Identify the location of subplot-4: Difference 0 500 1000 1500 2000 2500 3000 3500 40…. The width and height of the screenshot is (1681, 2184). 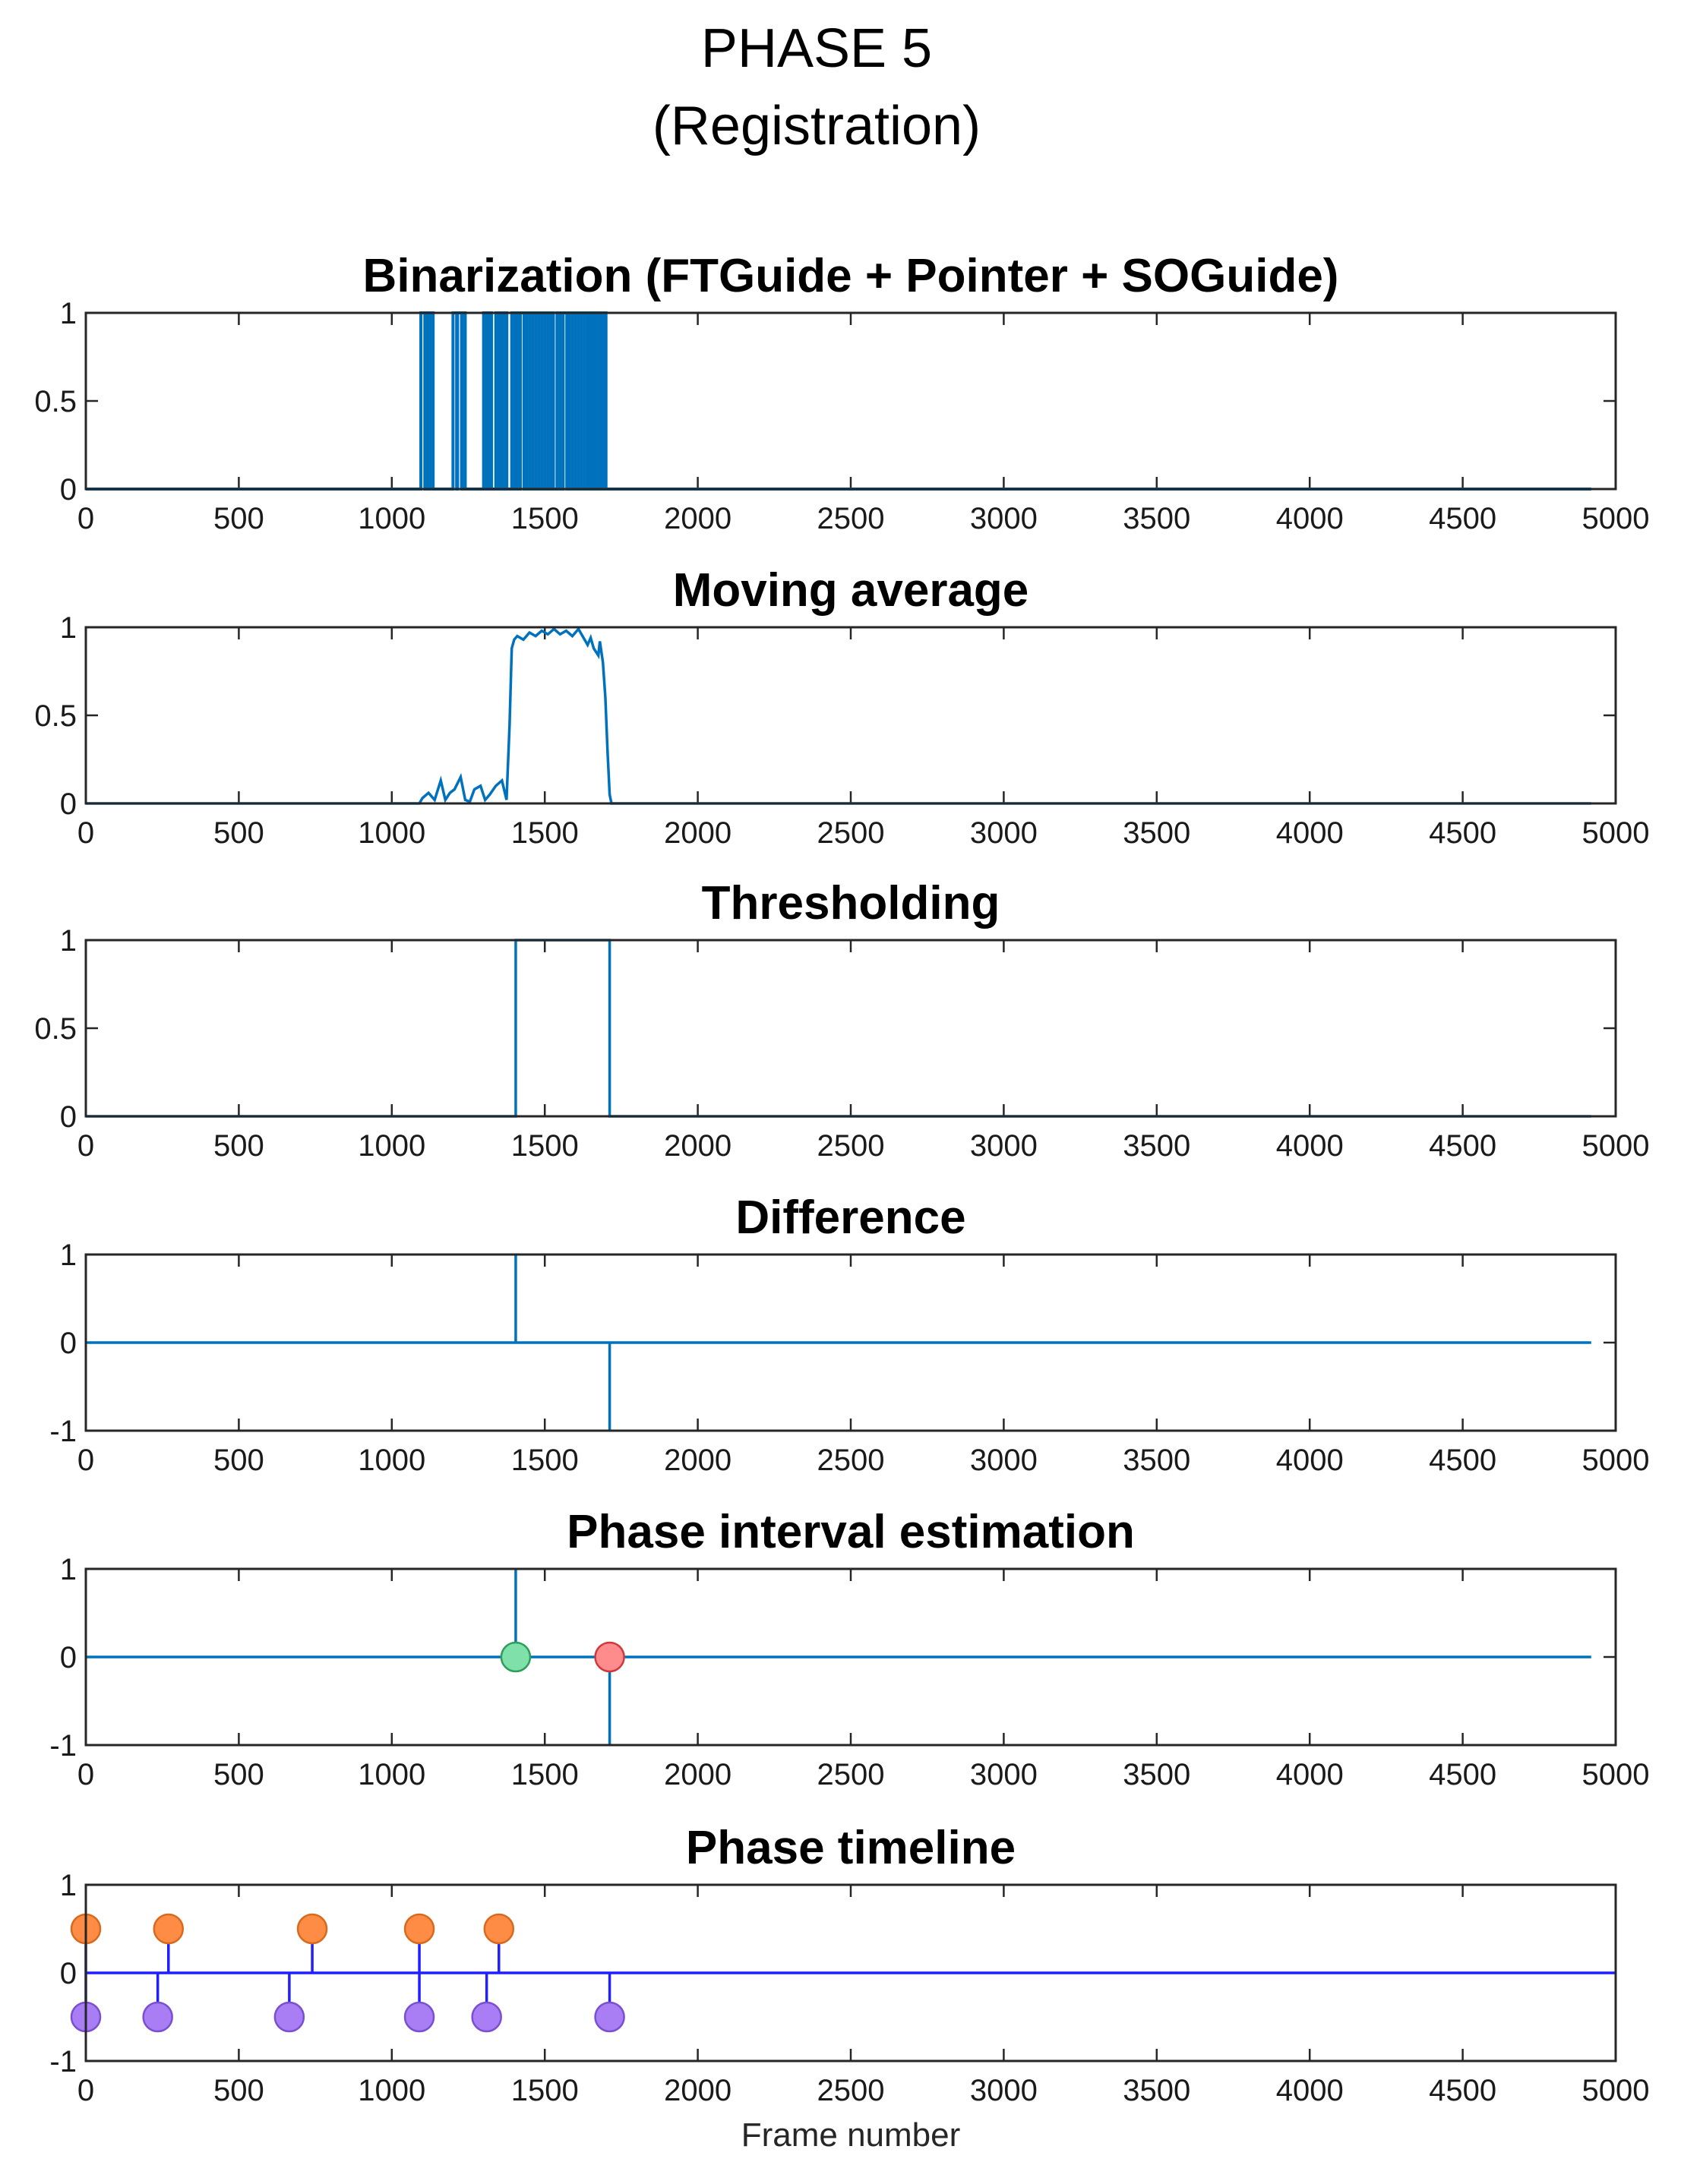
(849, 1334).